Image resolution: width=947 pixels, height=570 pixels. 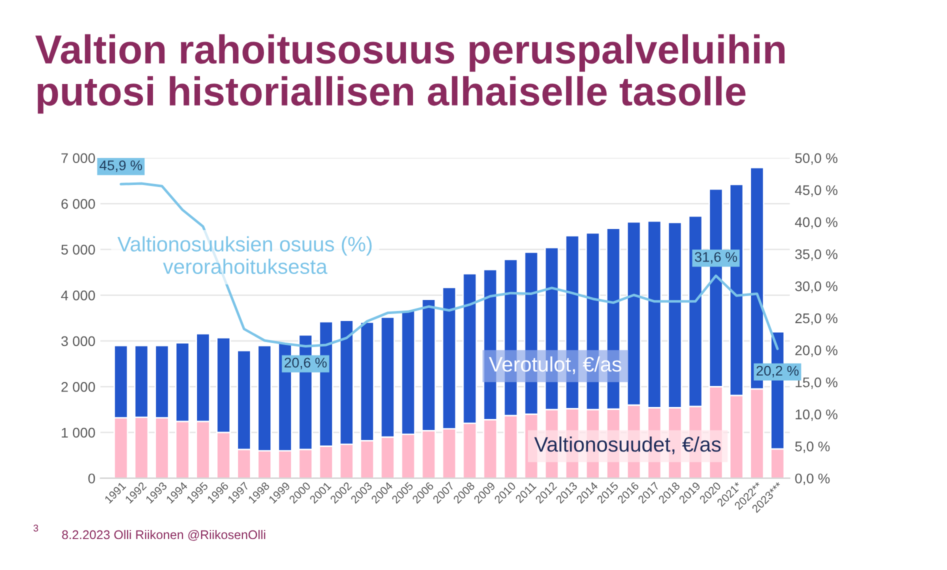 What do you see at coordinates (78, 433) in the screenshot?
I see `y-tick-label: 1 000` at bounding box center [78, 433].